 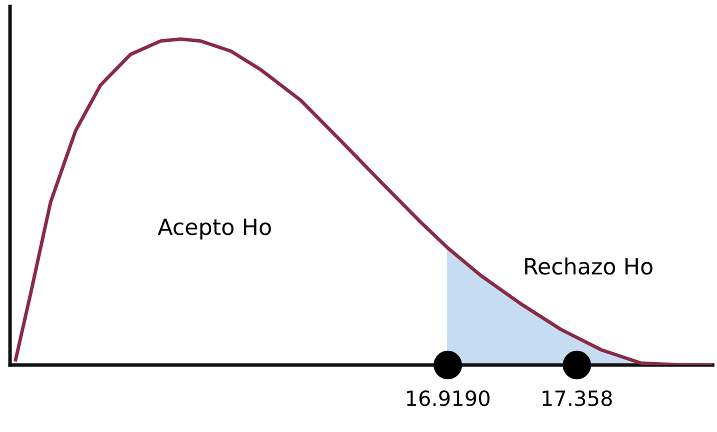 What do you see at coordinates (448, 398) in the screenshot?
I see `x-tick-label: 16.9190` at bounding box center [448, 398].